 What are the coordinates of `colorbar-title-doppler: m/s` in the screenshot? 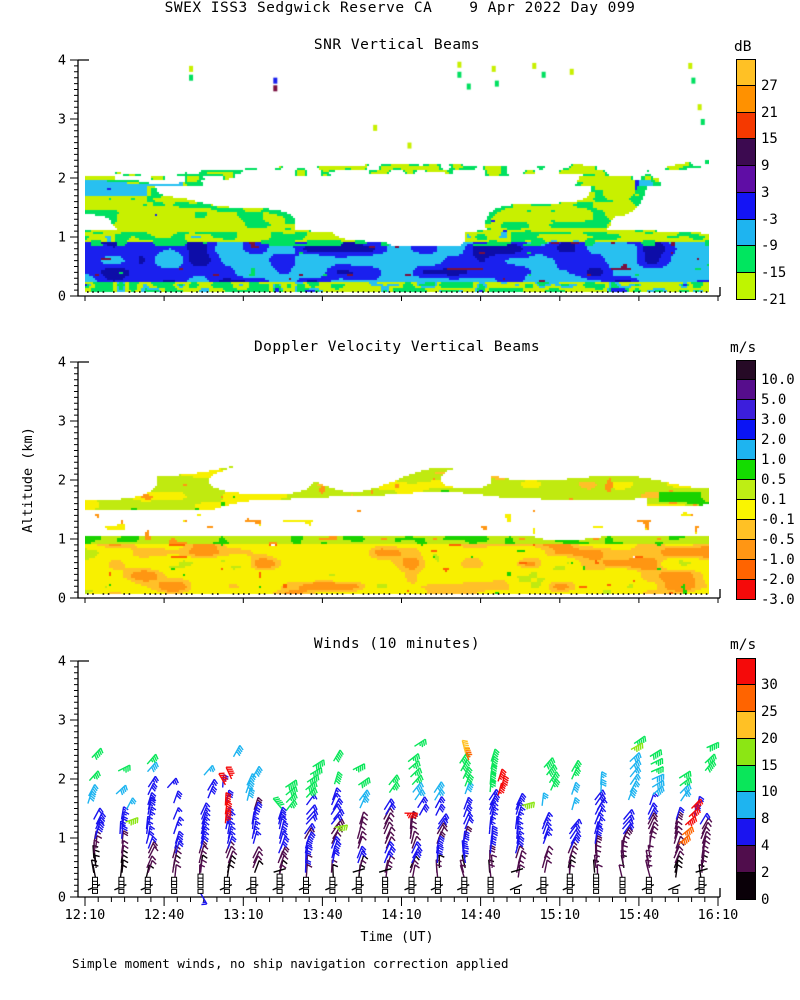 It's located at (743, 348).